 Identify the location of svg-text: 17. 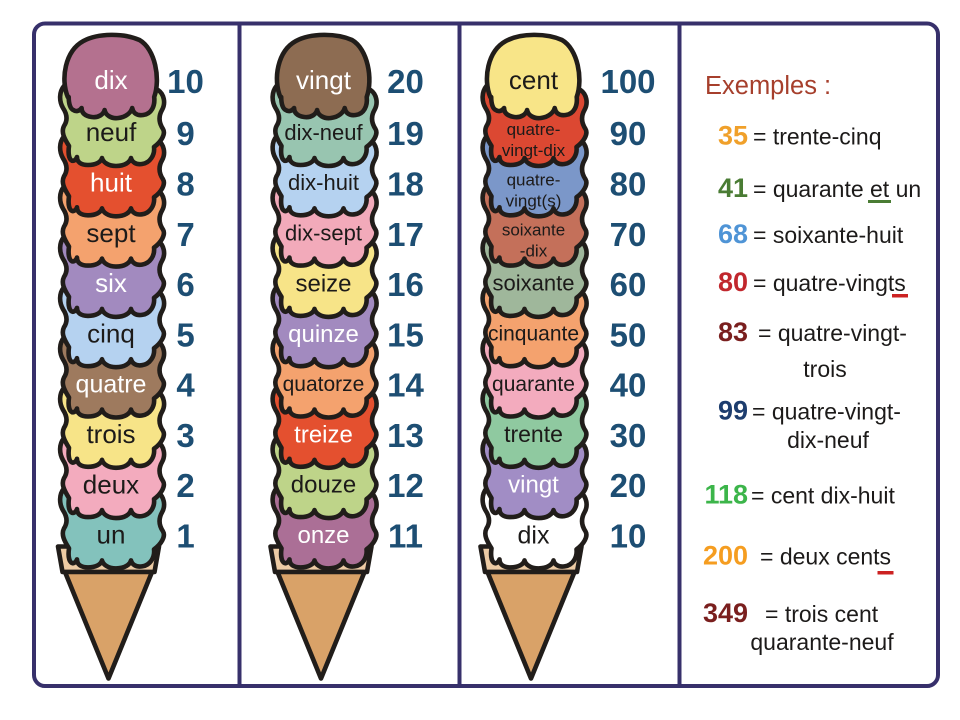
(405, 234).